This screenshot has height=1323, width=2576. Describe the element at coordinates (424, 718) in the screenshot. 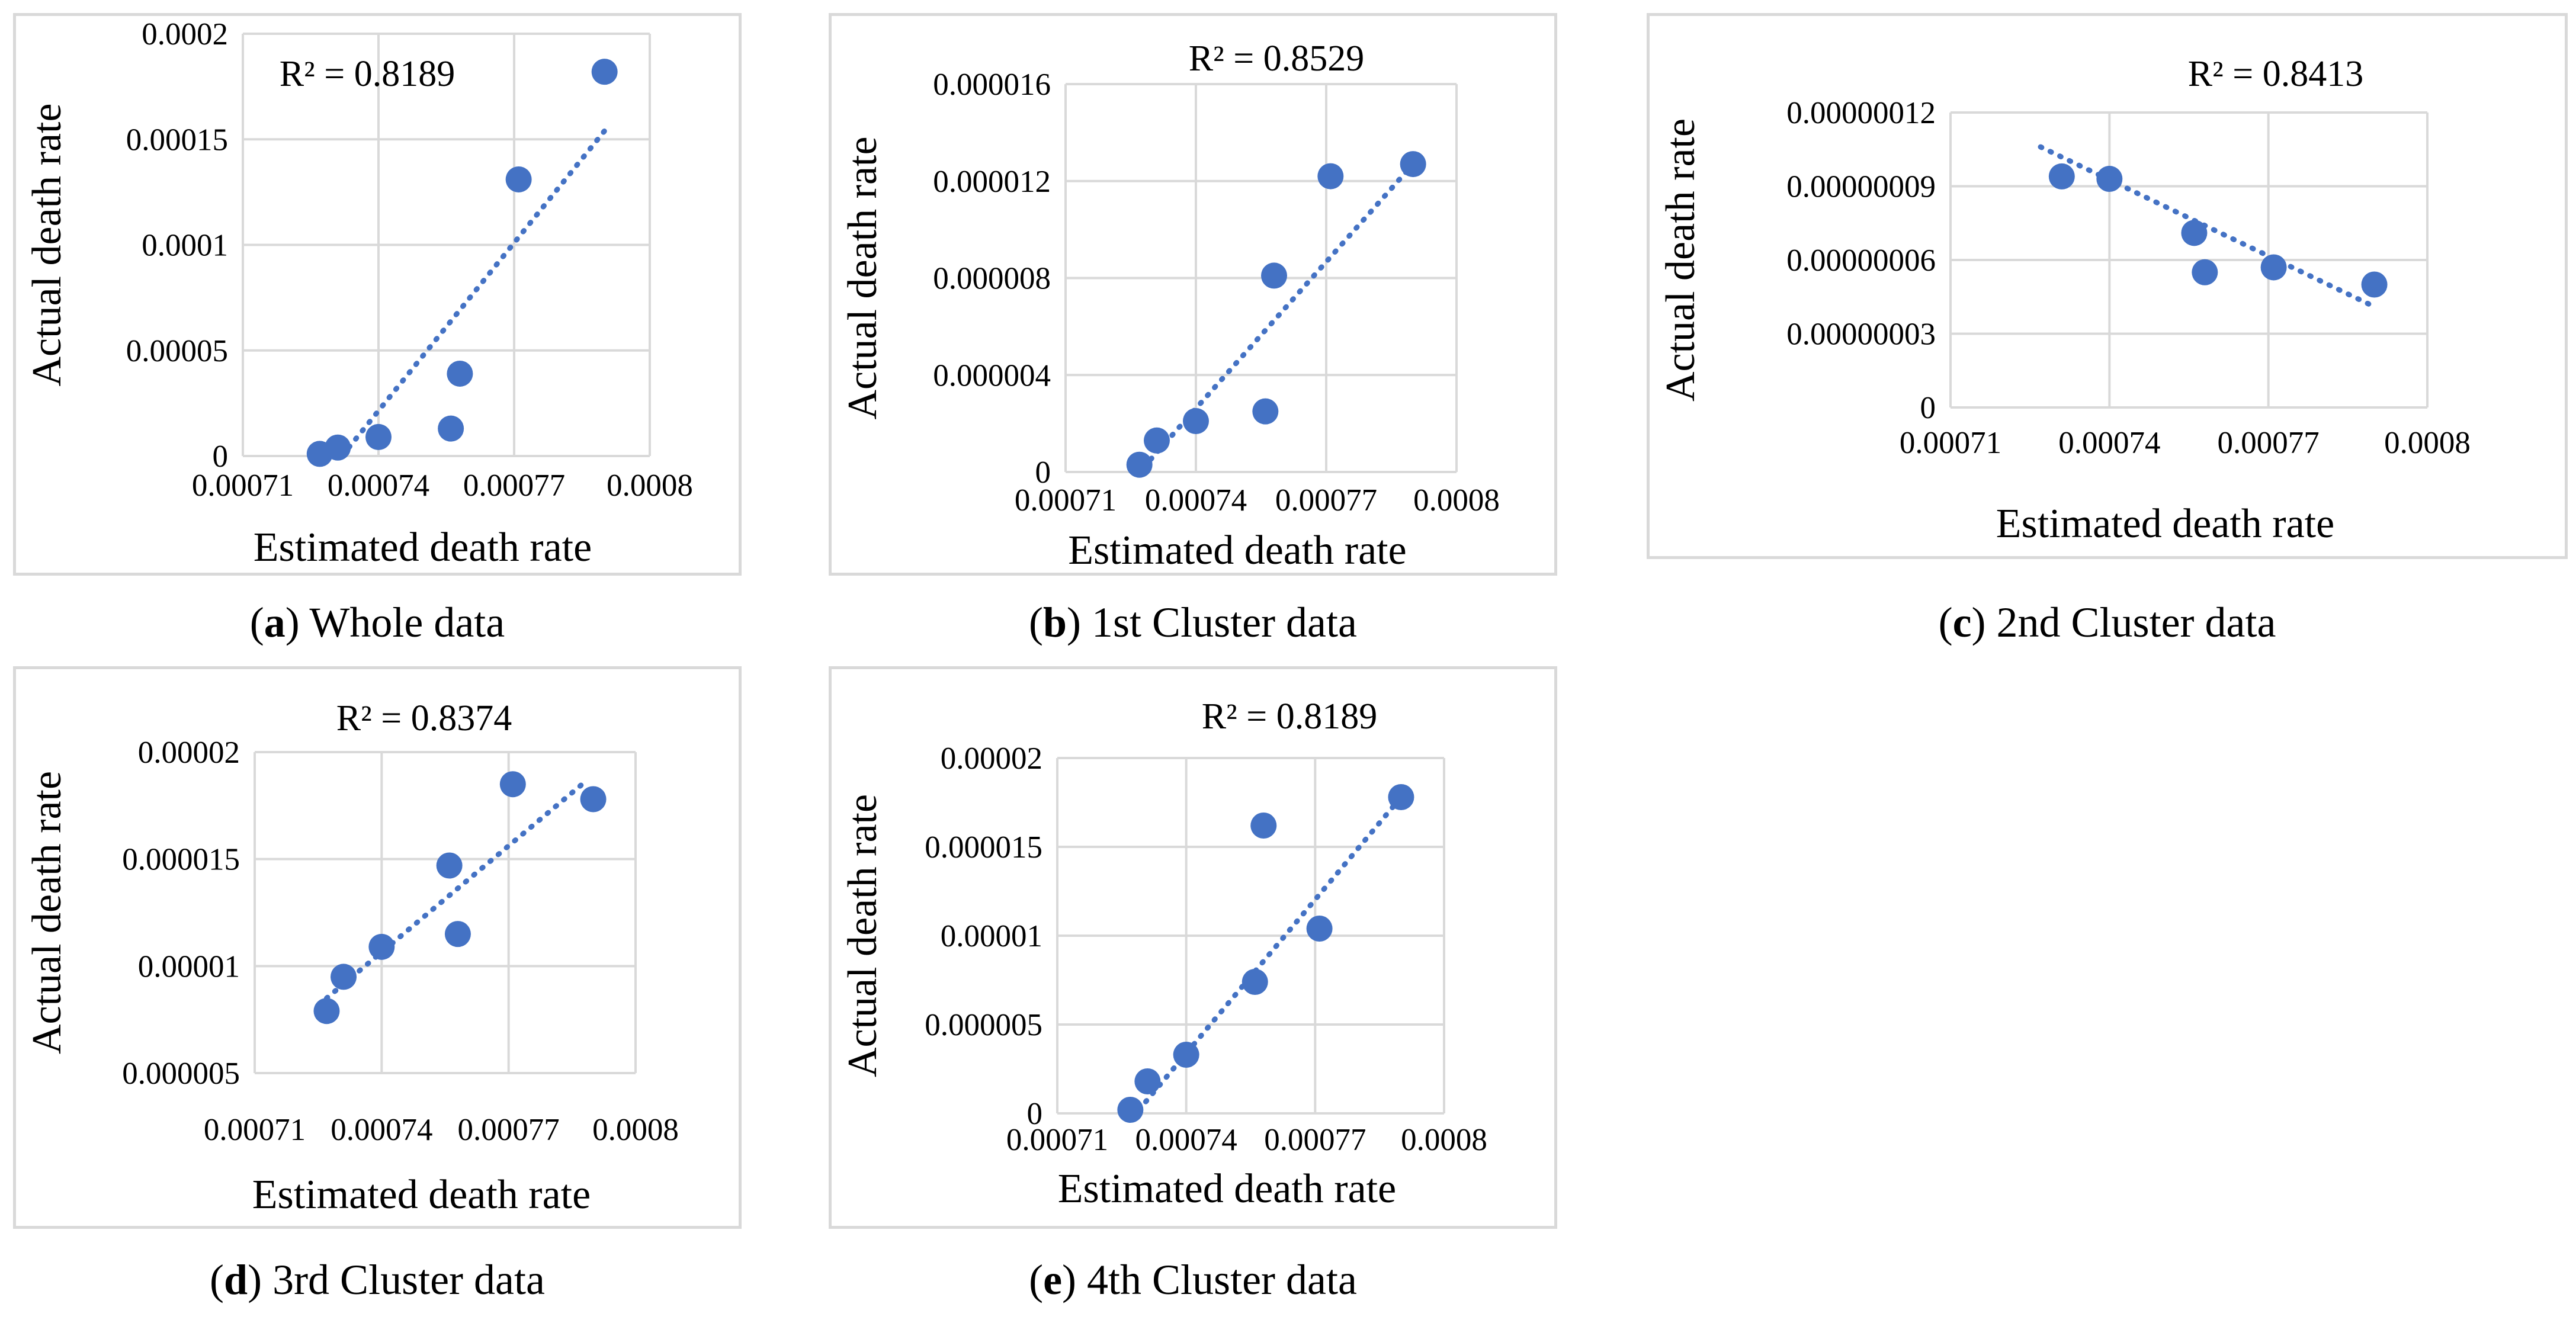

I see `r-squared-label: R² = 0.8374` at that location.